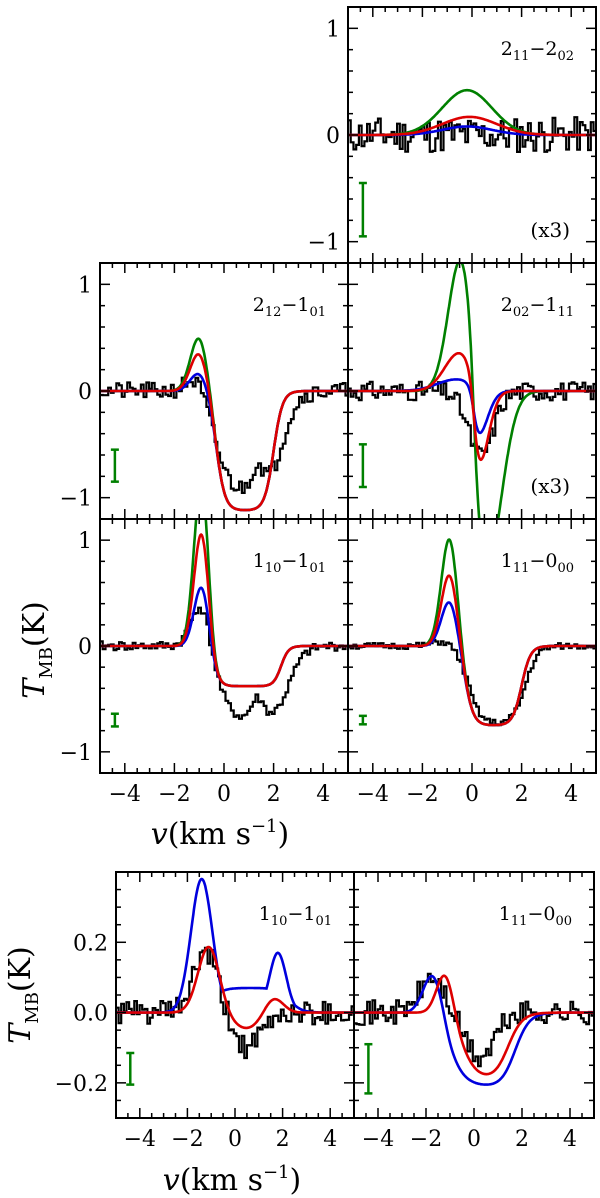 The height and width of the screenshot is (1198, 600). What do you see at coordinates (90, 1014) in the screenshot?
I see `y-tick-label: 0.0` at bounding box center [90, 1014].